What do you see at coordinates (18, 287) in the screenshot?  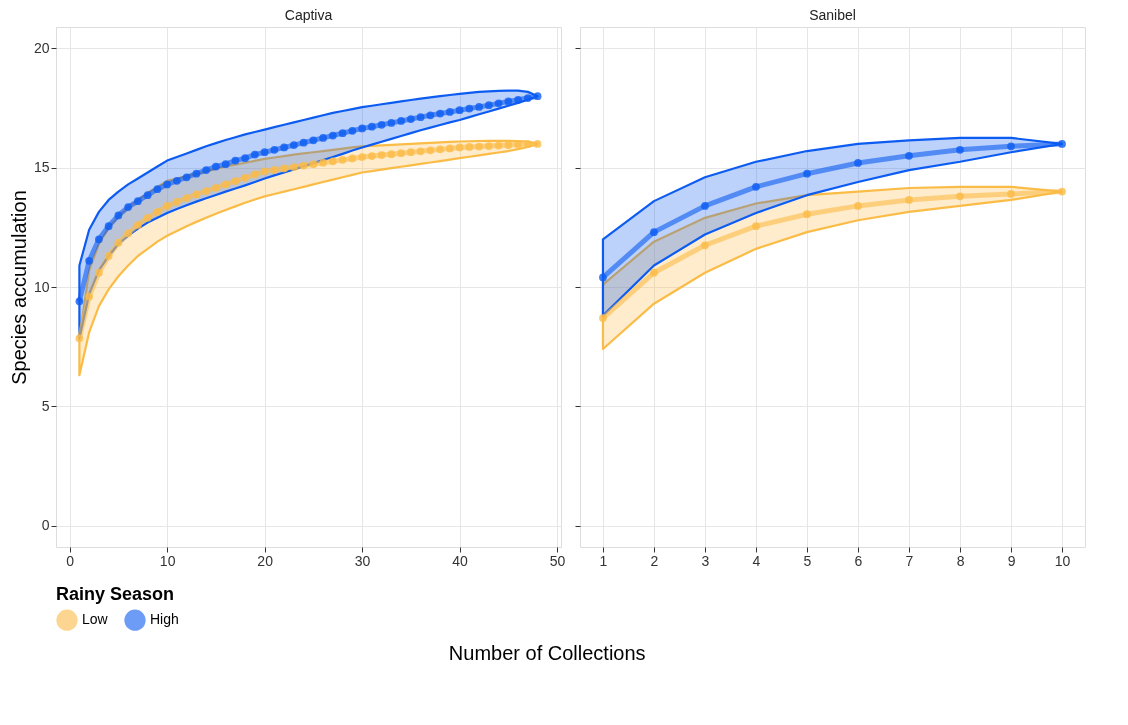 I see `y-axis-title: Species accumulation` at bounding box center [18, 287].